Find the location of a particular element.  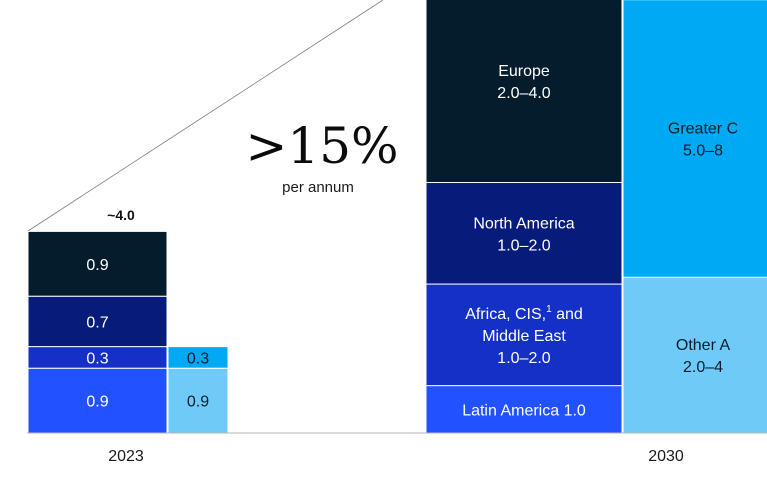

category-label-2030: 2030 is located at coordinates (666, 456).